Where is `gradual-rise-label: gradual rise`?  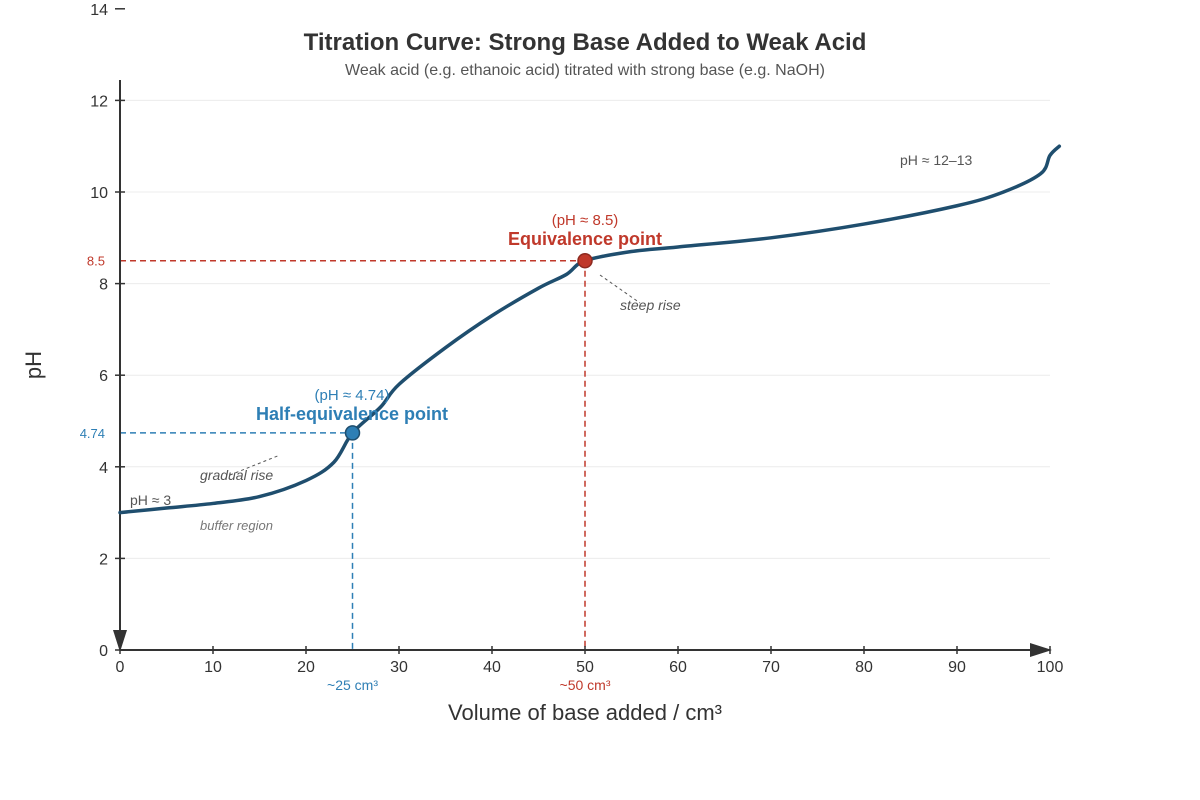
gradual-rise-label: gradual rise is located at coordinates (236, 475).